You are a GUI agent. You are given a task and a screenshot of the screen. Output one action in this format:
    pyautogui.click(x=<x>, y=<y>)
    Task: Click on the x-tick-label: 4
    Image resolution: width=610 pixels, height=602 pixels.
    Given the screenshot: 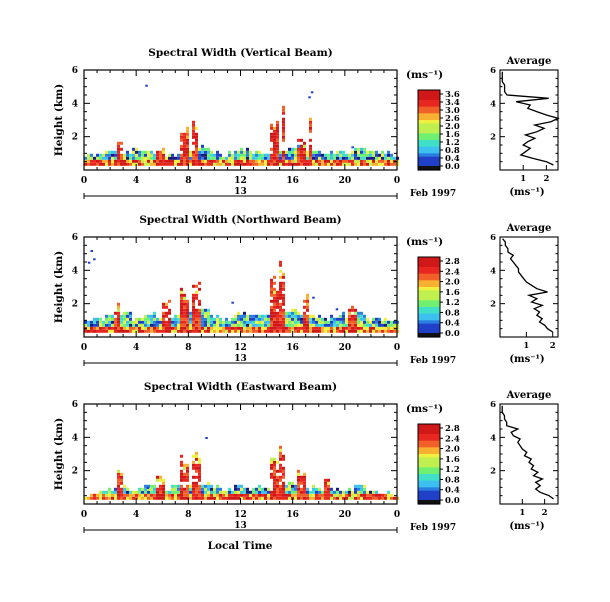 What is the action you would take?
    pyautogui.click(x=136, y=181)
    